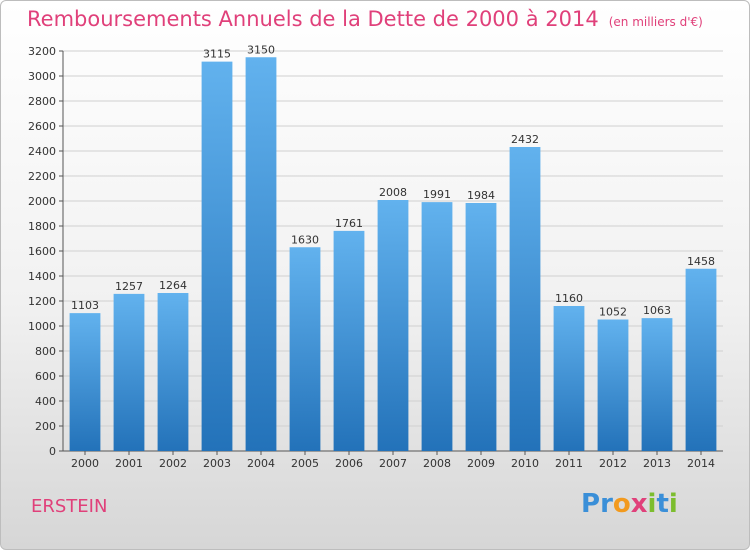 This screenshot has height=550, width=750. I want to click on logo-letter: r, so click(606, 504).